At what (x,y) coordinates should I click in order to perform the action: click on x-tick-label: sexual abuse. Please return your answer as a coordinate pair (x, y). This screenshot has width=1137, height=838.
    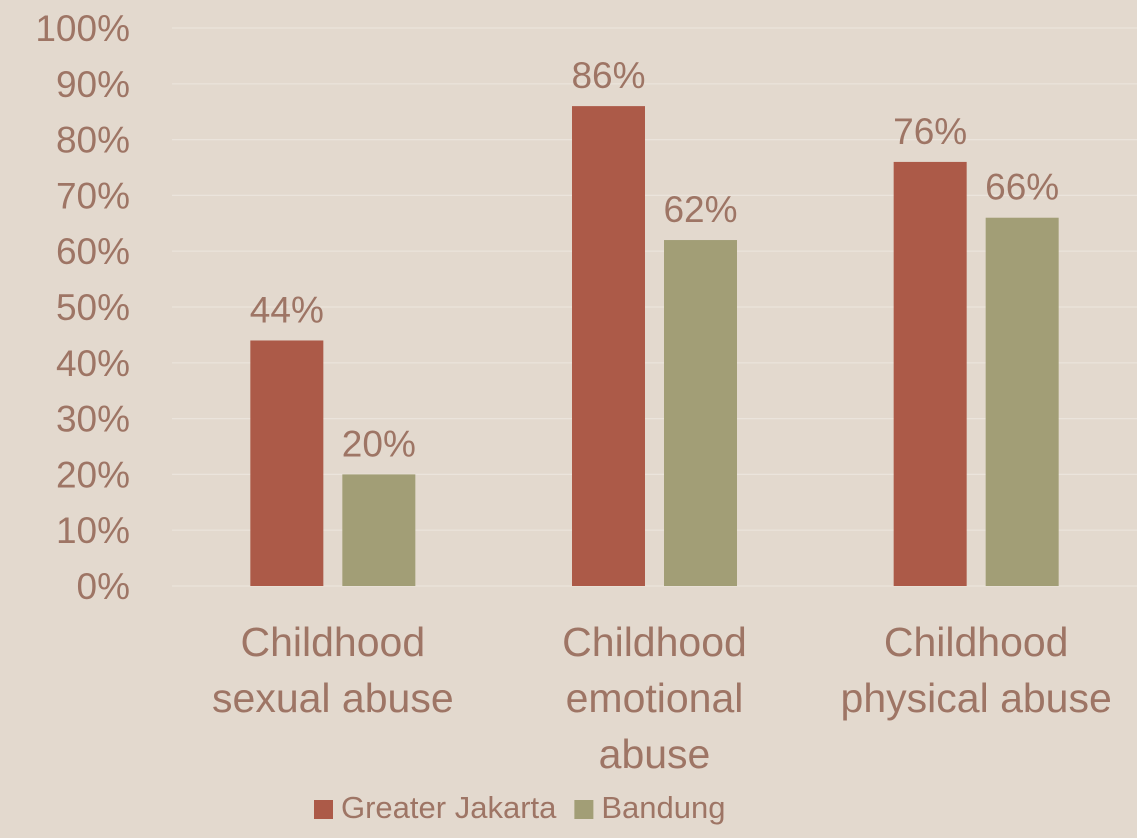
    Looking at the image, I should click on (333, 698).